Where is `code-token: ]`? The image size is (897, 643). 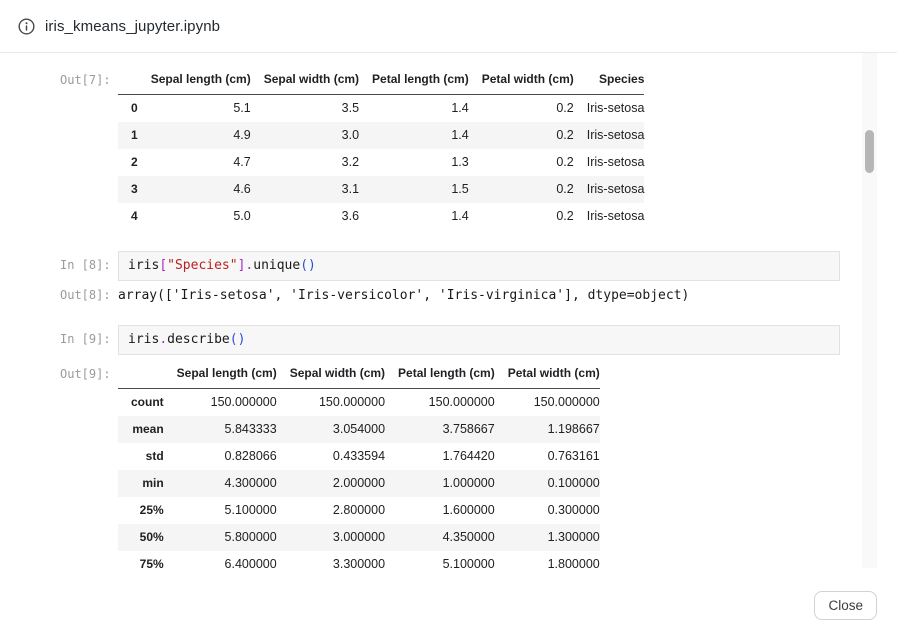
code-token: ] is located at coordinates (241, 265).